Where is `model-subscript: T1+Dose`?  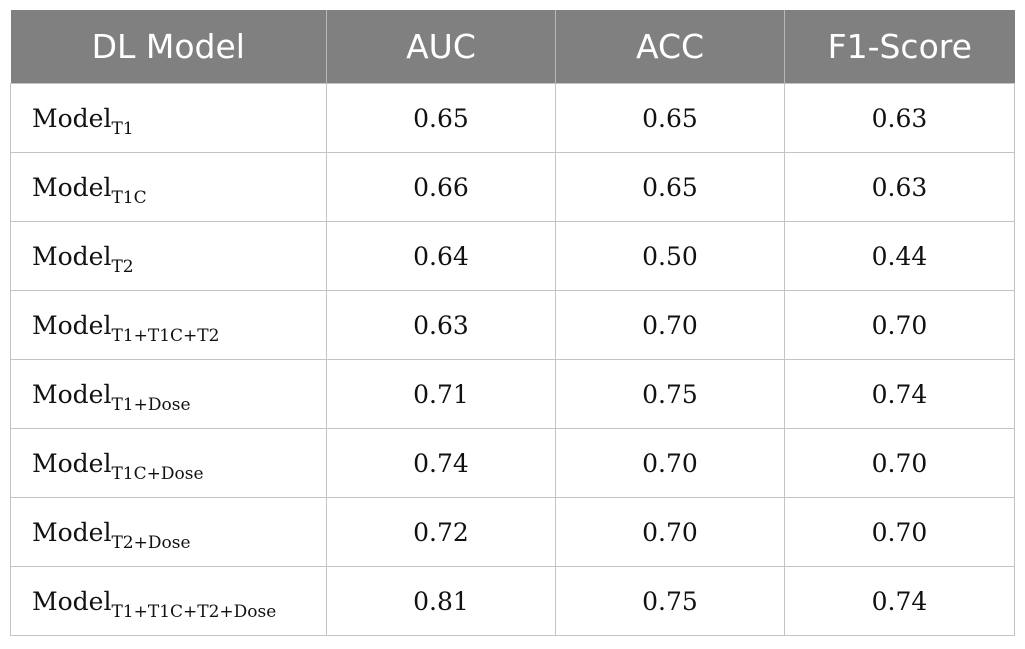 model-subscript: T1+Dose is located at coordinates (151, 404).